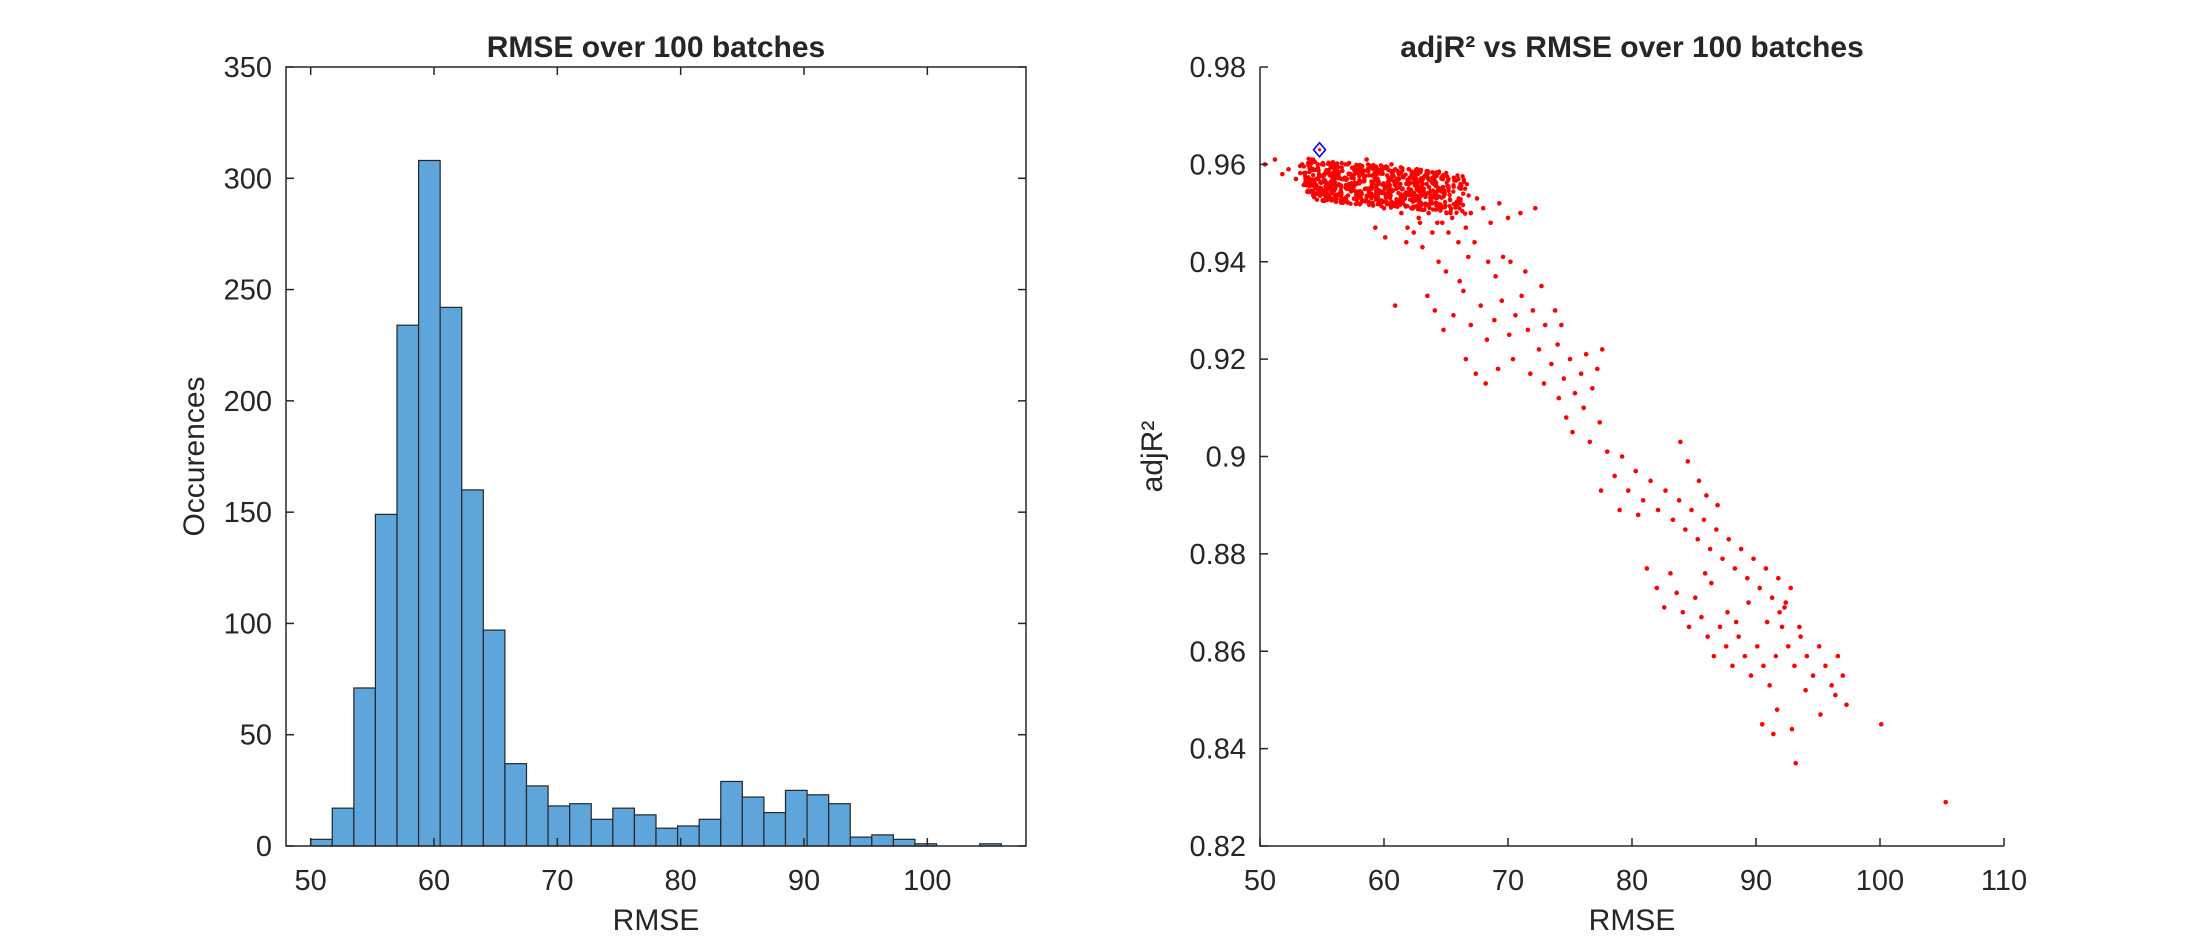  What do you see at coordinates (256, 736) in the screenshot?
I see `y-tick-label: 50` at bounding box center [256, 736].